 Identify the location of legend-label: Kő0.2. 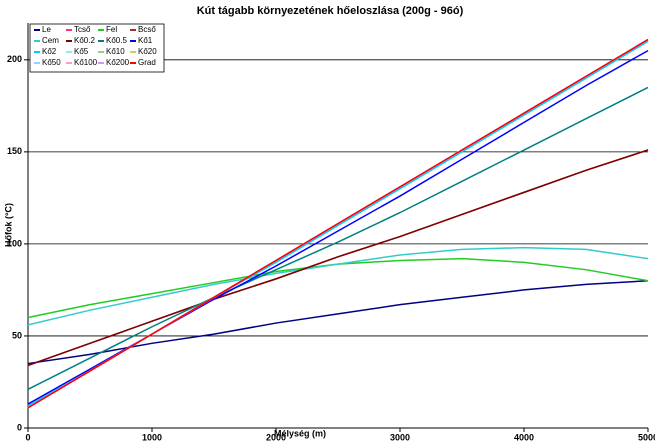
(84, 40).